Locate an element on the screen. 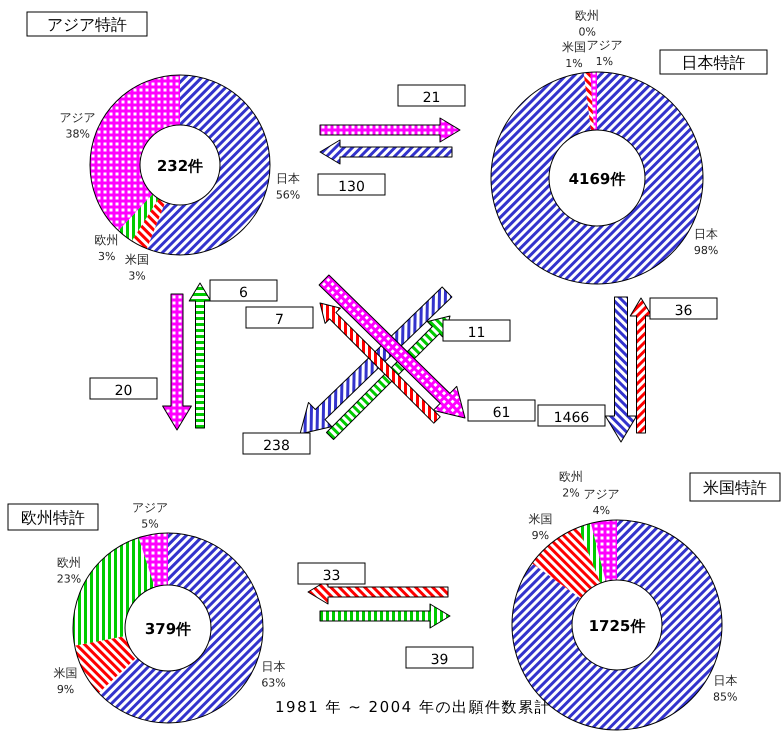 This screenshot has width=781, height=738. text: 21 is located at coordinates (431, 98).